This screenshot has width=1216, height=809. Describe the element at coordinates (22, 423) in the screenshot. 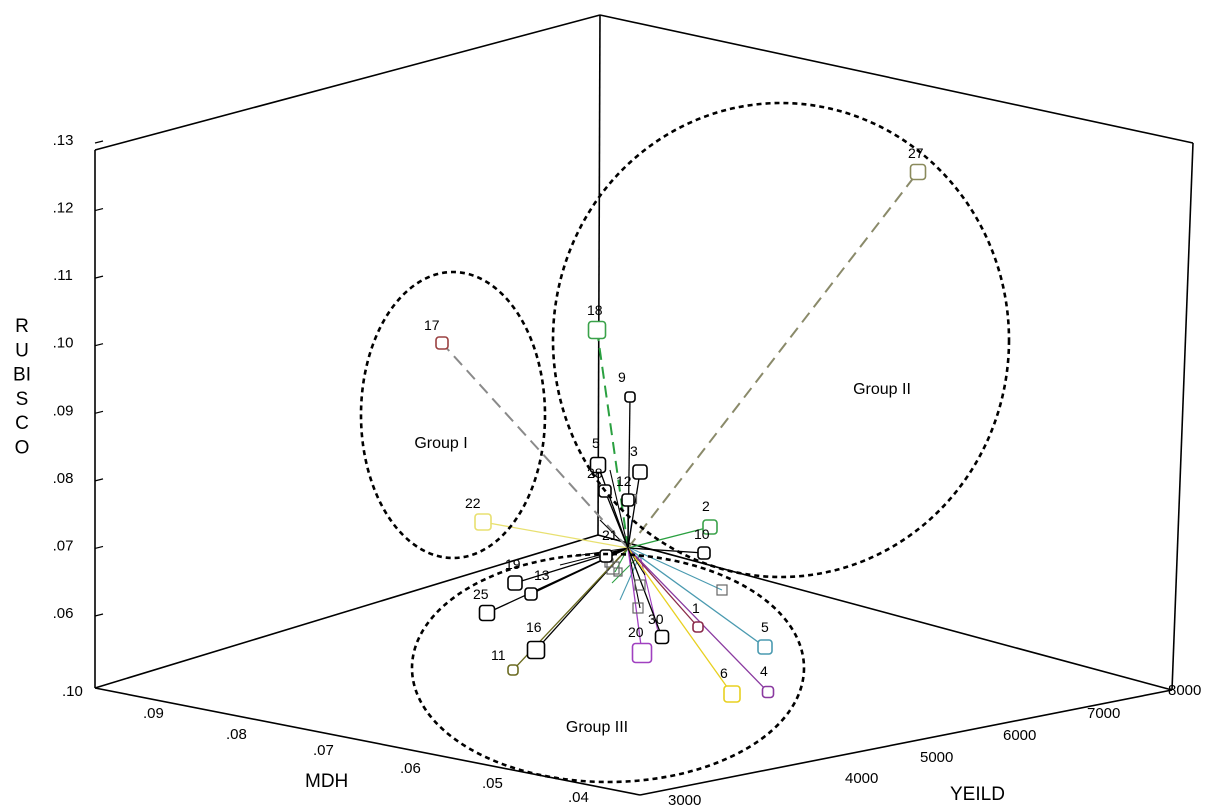

I see `axis-label-rubisco-part: C` at that location.